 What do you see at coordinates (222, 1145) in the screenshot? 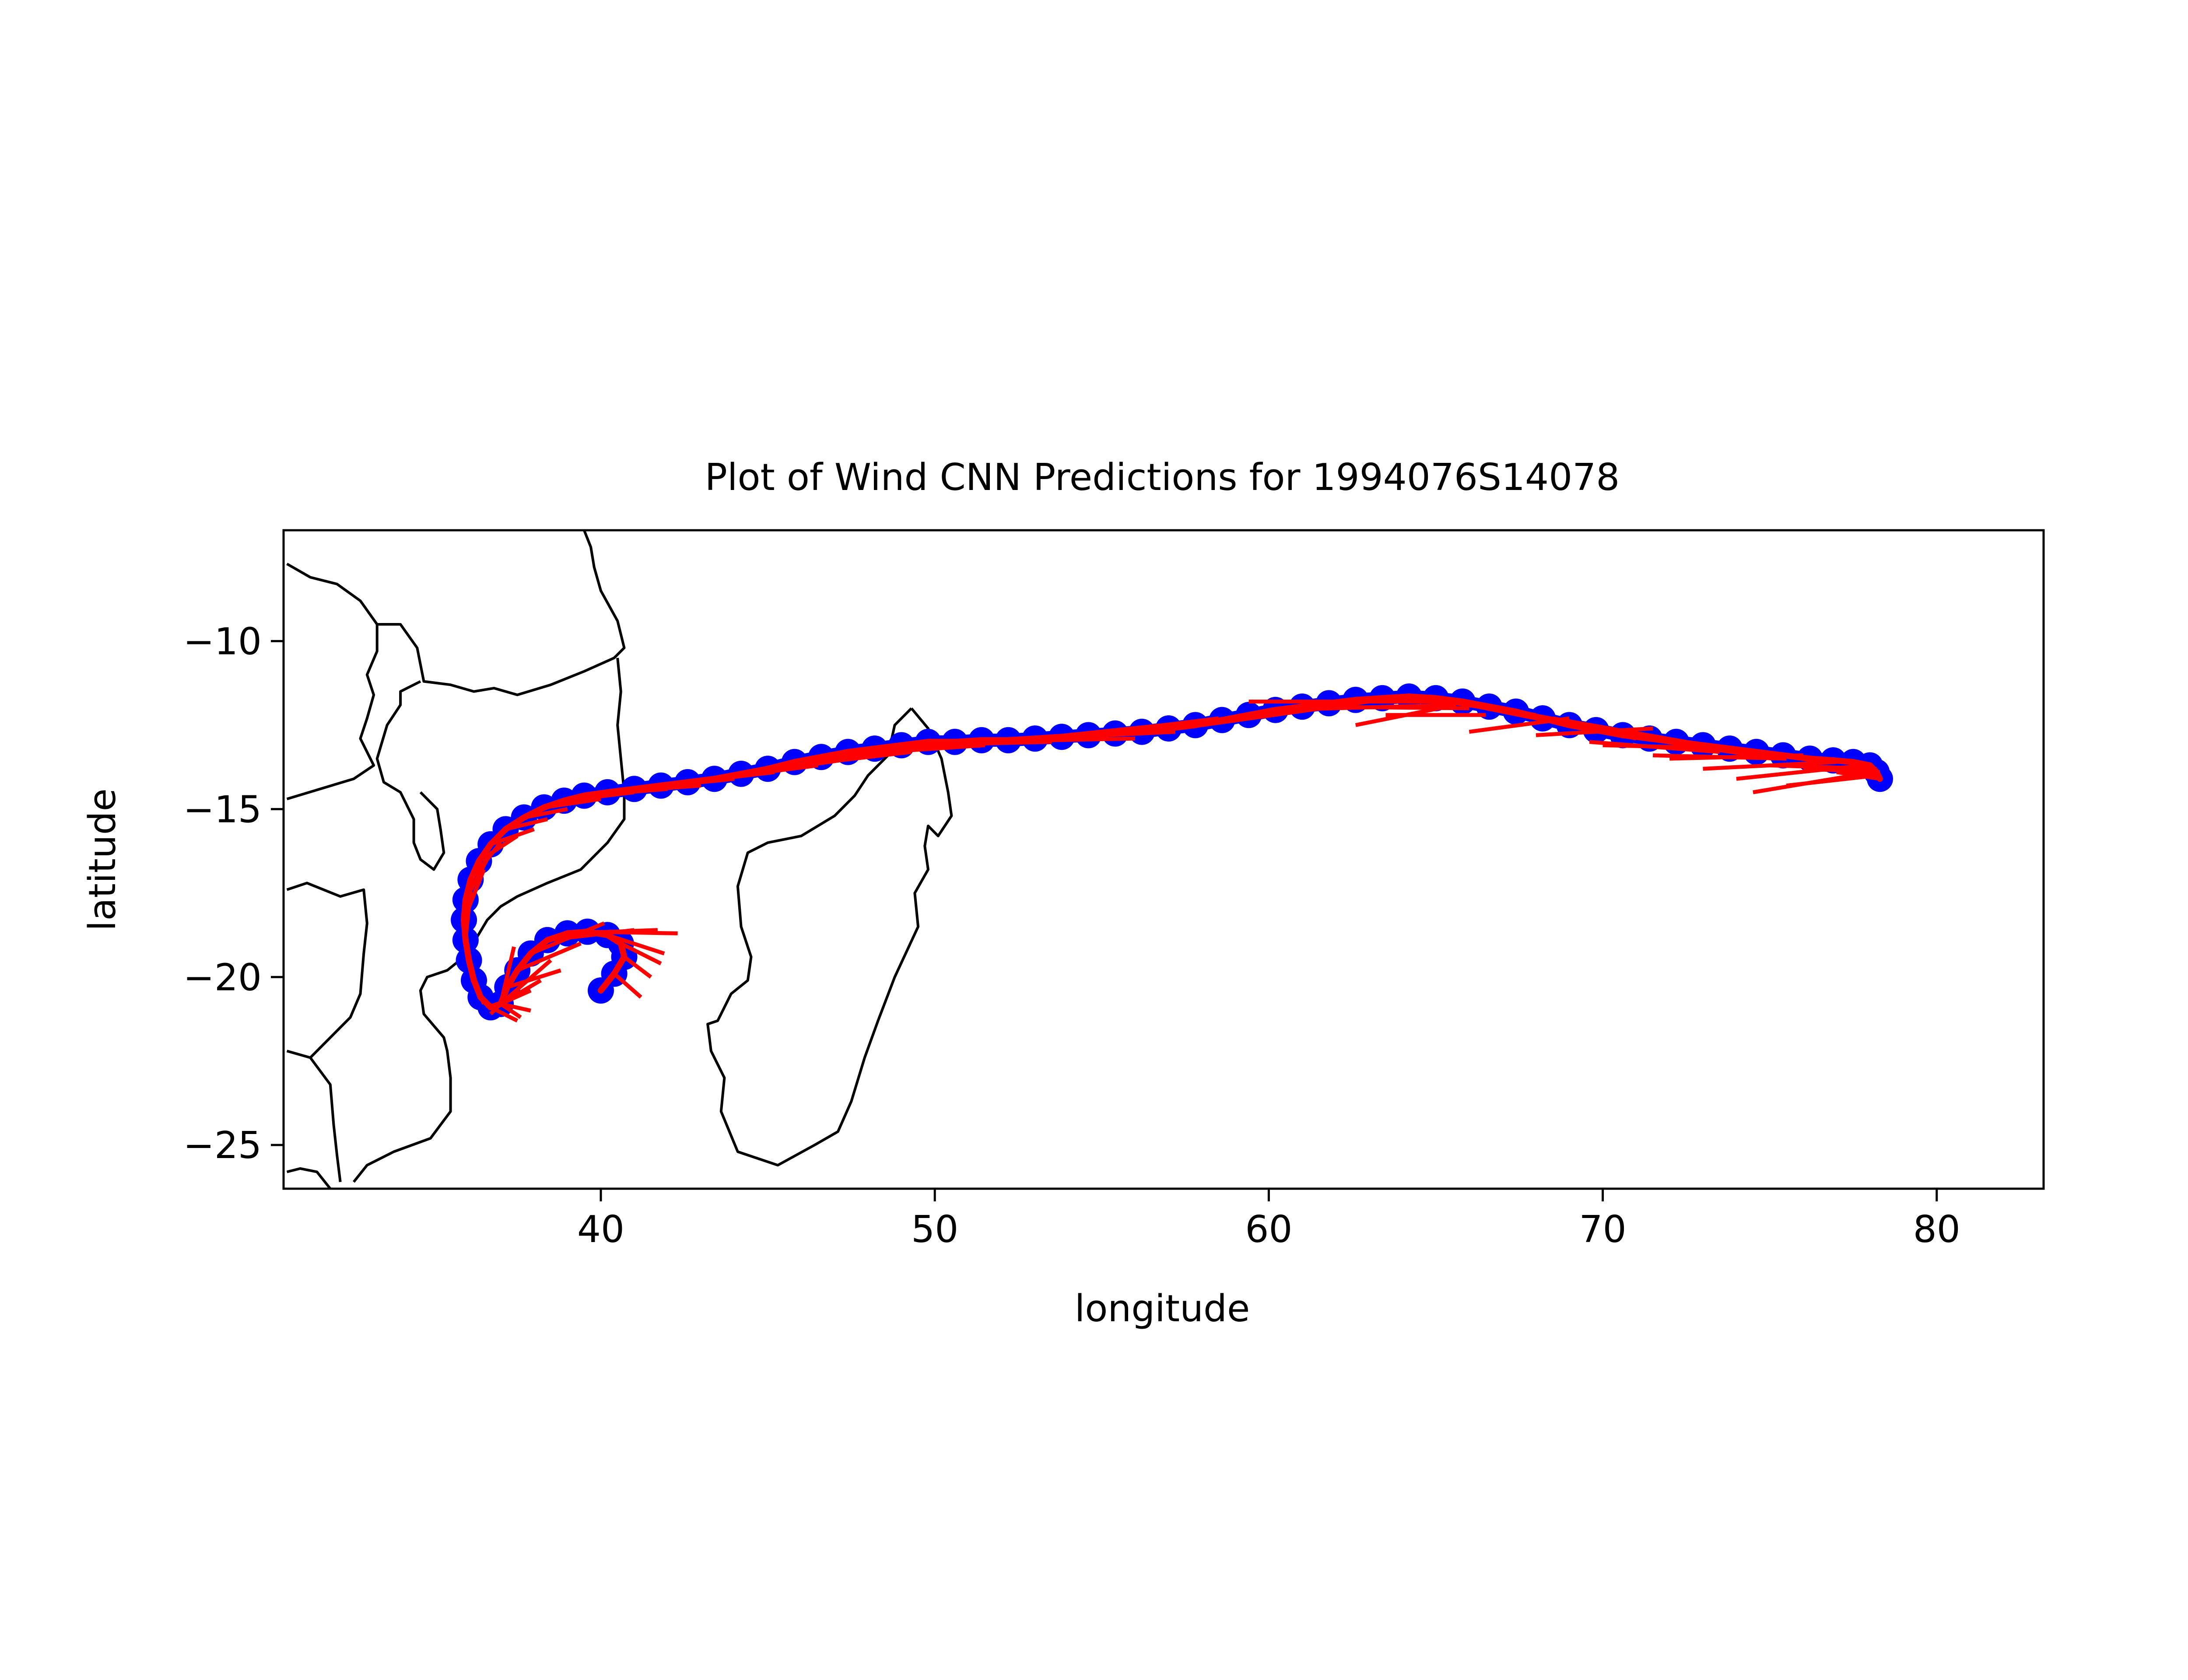
I see `y-tick-label: −25` at bounding box center [222, 1145].